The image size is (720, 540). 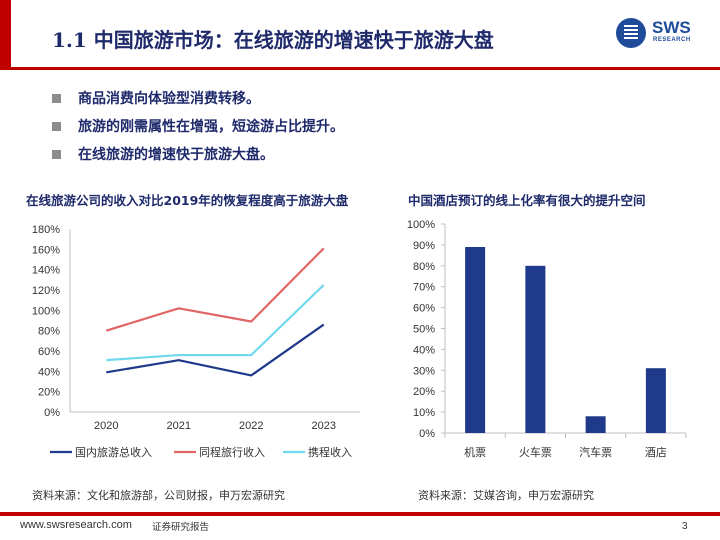 I want to click on x-tick-label: 火车票, so click(x=535, y=452).